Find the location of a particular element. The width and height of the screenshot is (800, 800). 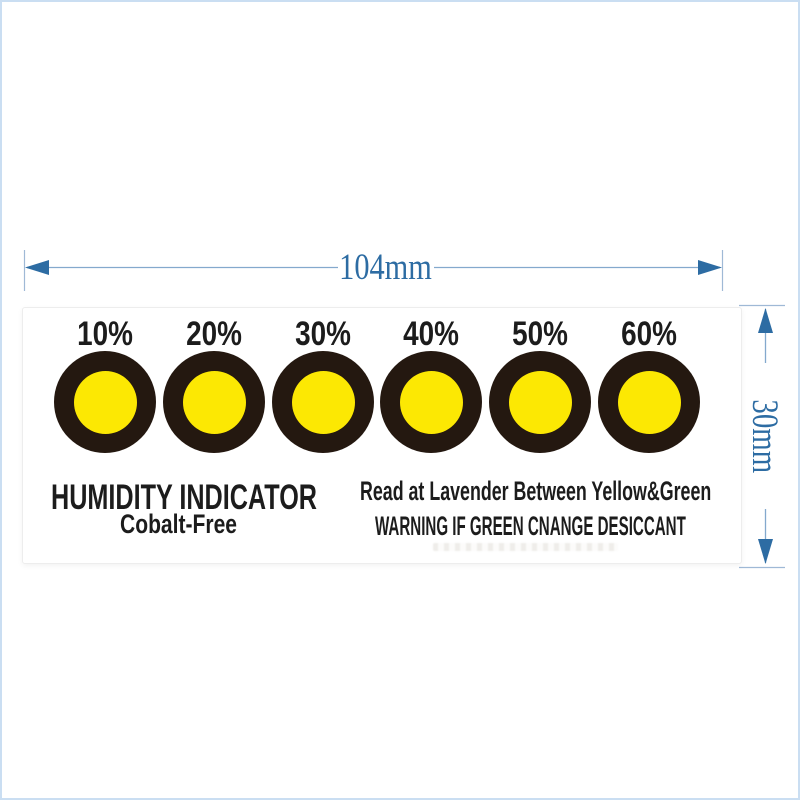

humidity-spot-30: 30% is located at coordinates (323, 385).